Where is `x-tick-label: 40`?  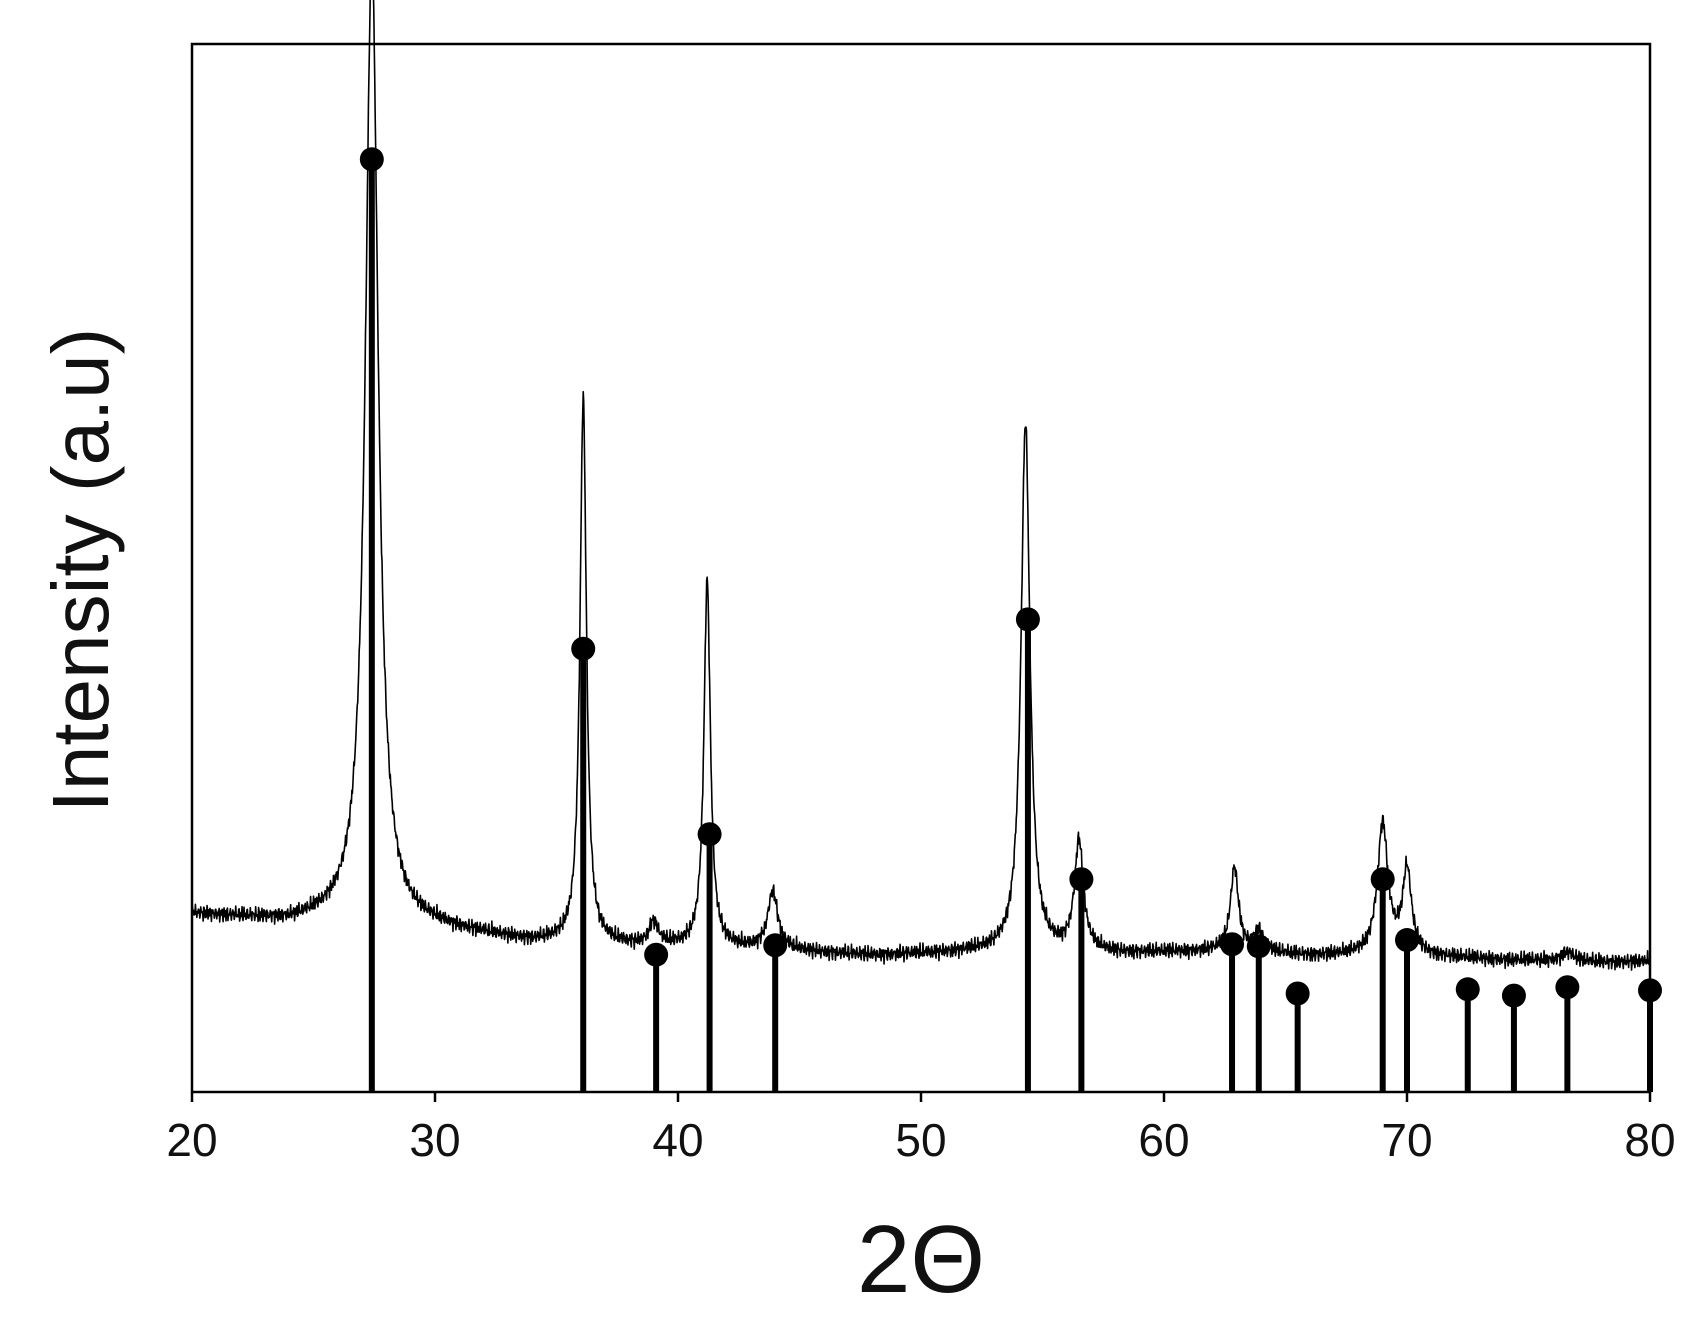 x-tick-label: 40 is located at coordinates (677, 1140).